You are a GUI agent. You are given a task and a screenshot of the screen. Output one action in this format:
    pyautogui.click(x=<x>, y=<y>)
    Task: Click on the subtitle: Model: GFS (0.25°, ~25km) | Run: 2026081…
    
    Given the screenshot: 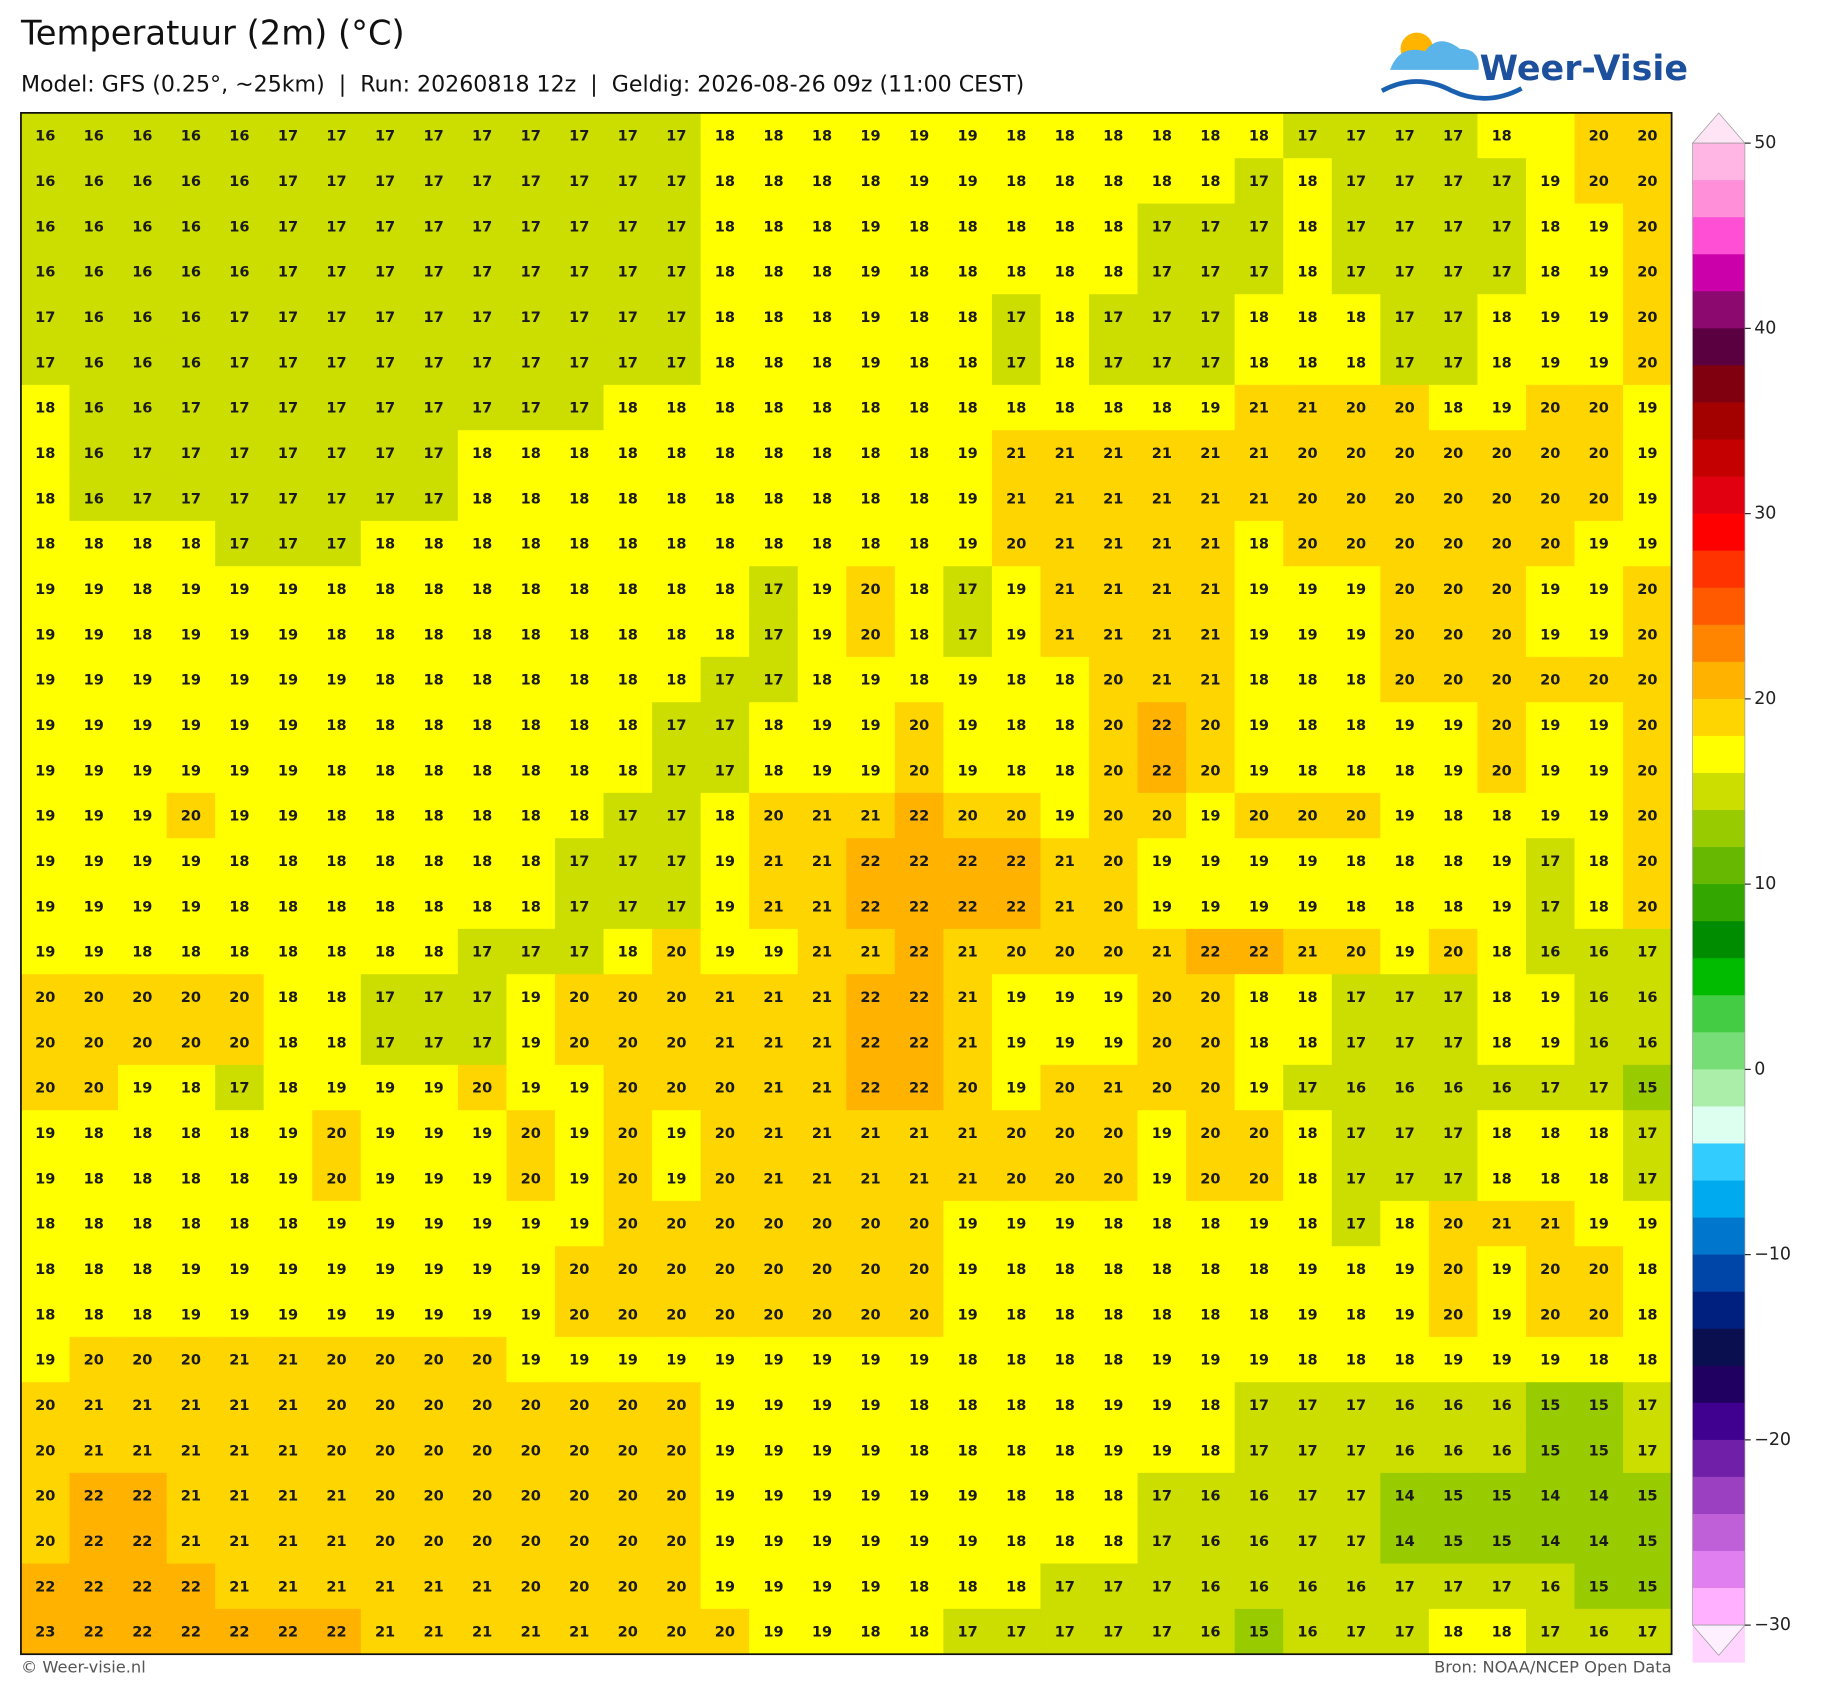 What is the action you would take?
    pyautogui.click(x=522, y=84)
    